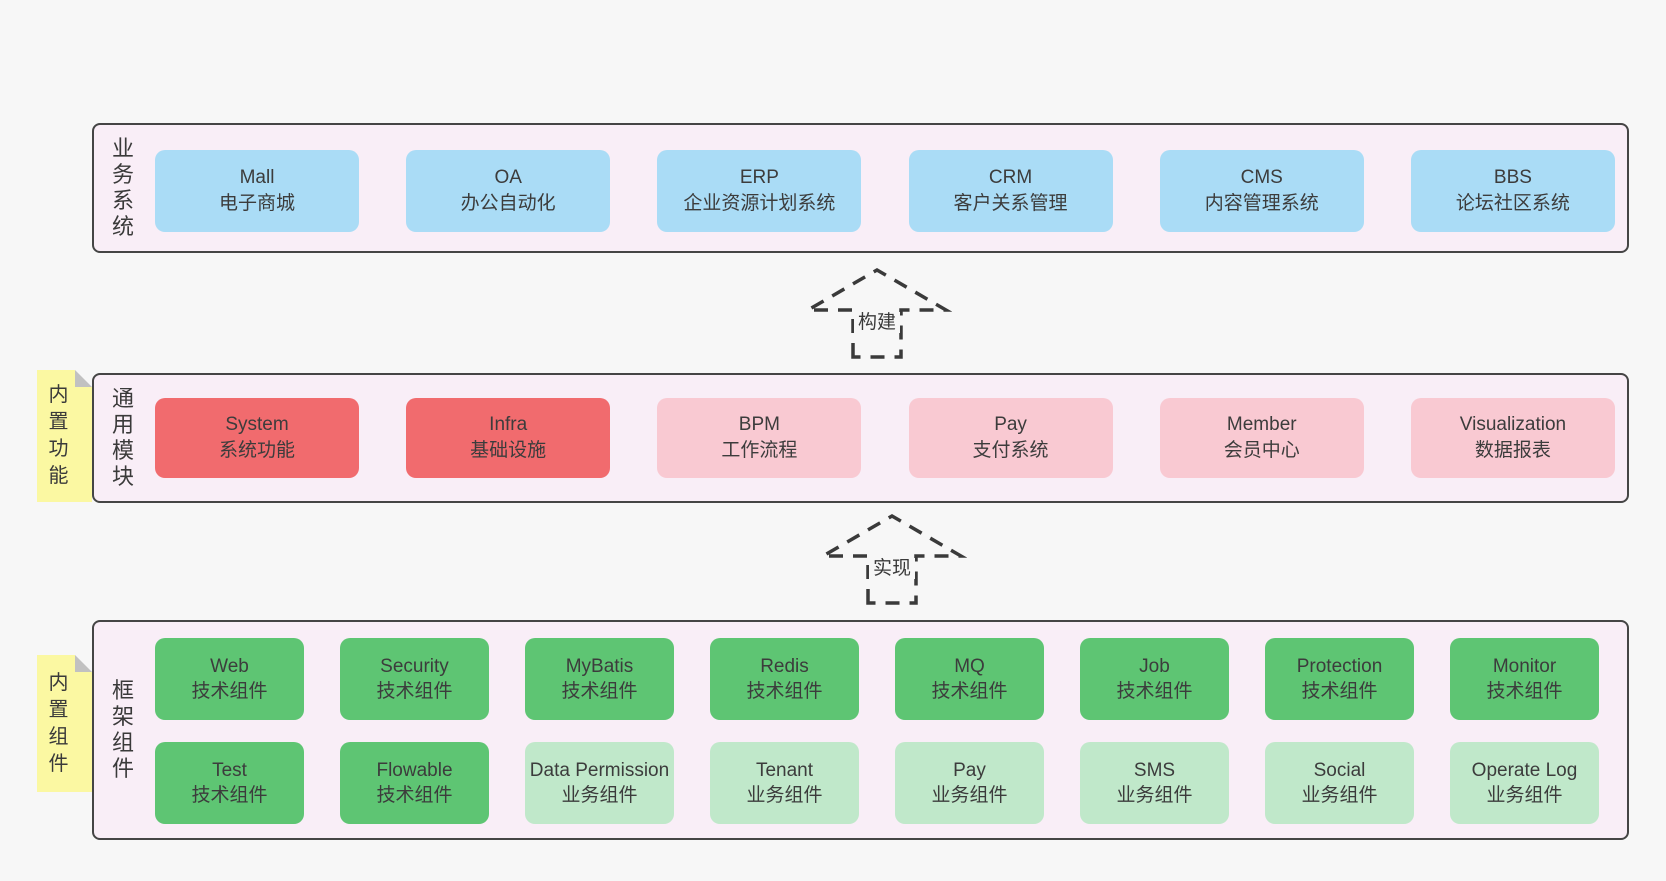 The image size is (1666, 881). What do you see at coordinates (58, 723) in the screenshot?
I see `sticky-note-text: 内置组件` at bounding box center [58, 723].